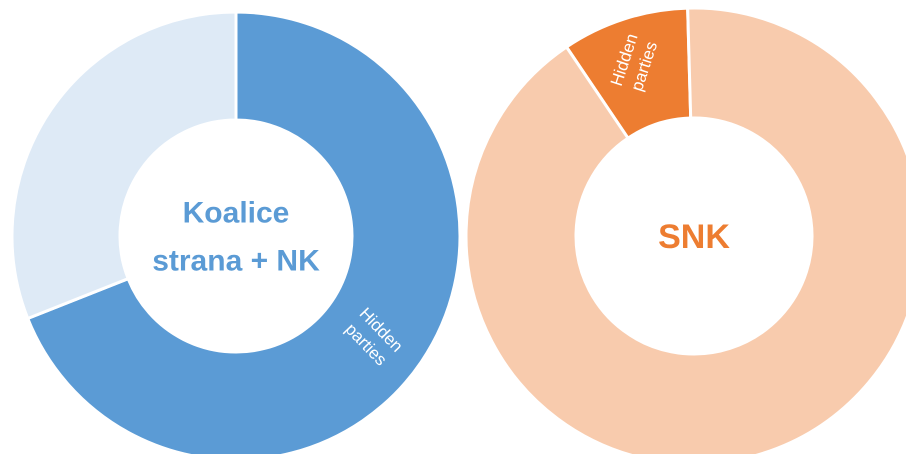 The height and width of the screenshot is (454, 906). Describe the element at coordinates (236, 237) in the screenshot. I see `chart-center-title: Koalice strana + NK` at that location.